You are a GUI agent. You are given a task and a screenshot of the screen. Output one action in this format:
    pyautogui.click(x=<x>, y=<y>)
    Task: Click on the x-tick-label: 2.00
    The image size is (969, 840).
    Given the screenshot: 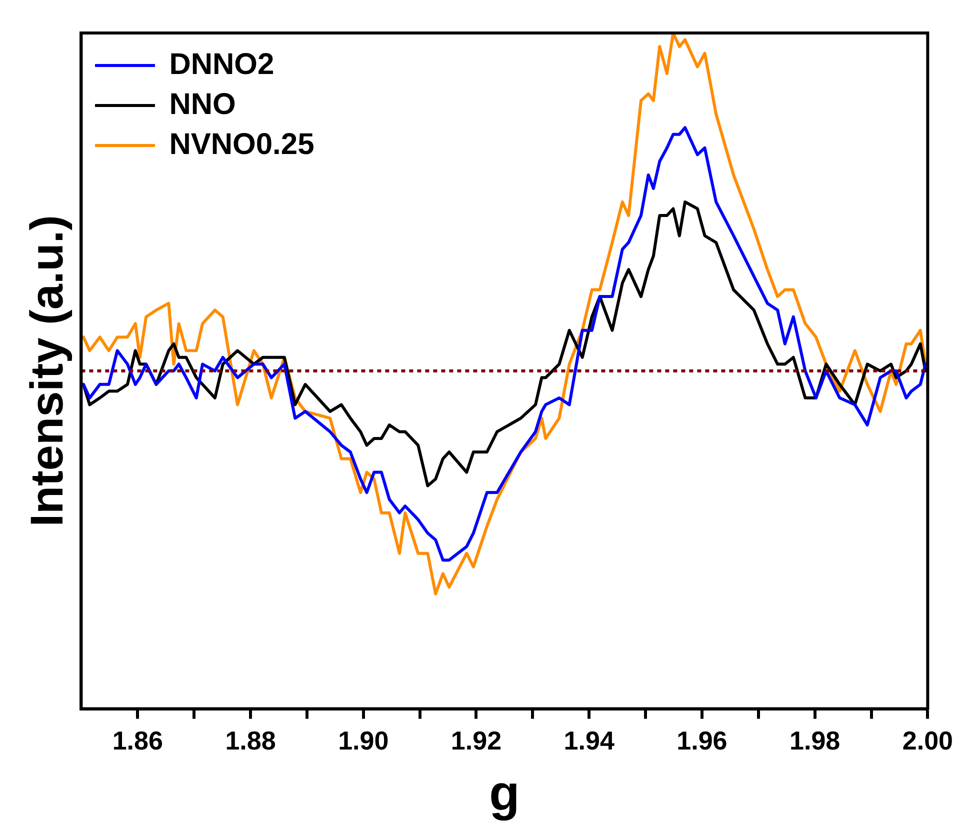 What is the action you would take?
    pyautogui.click(x=928, y=741)
    